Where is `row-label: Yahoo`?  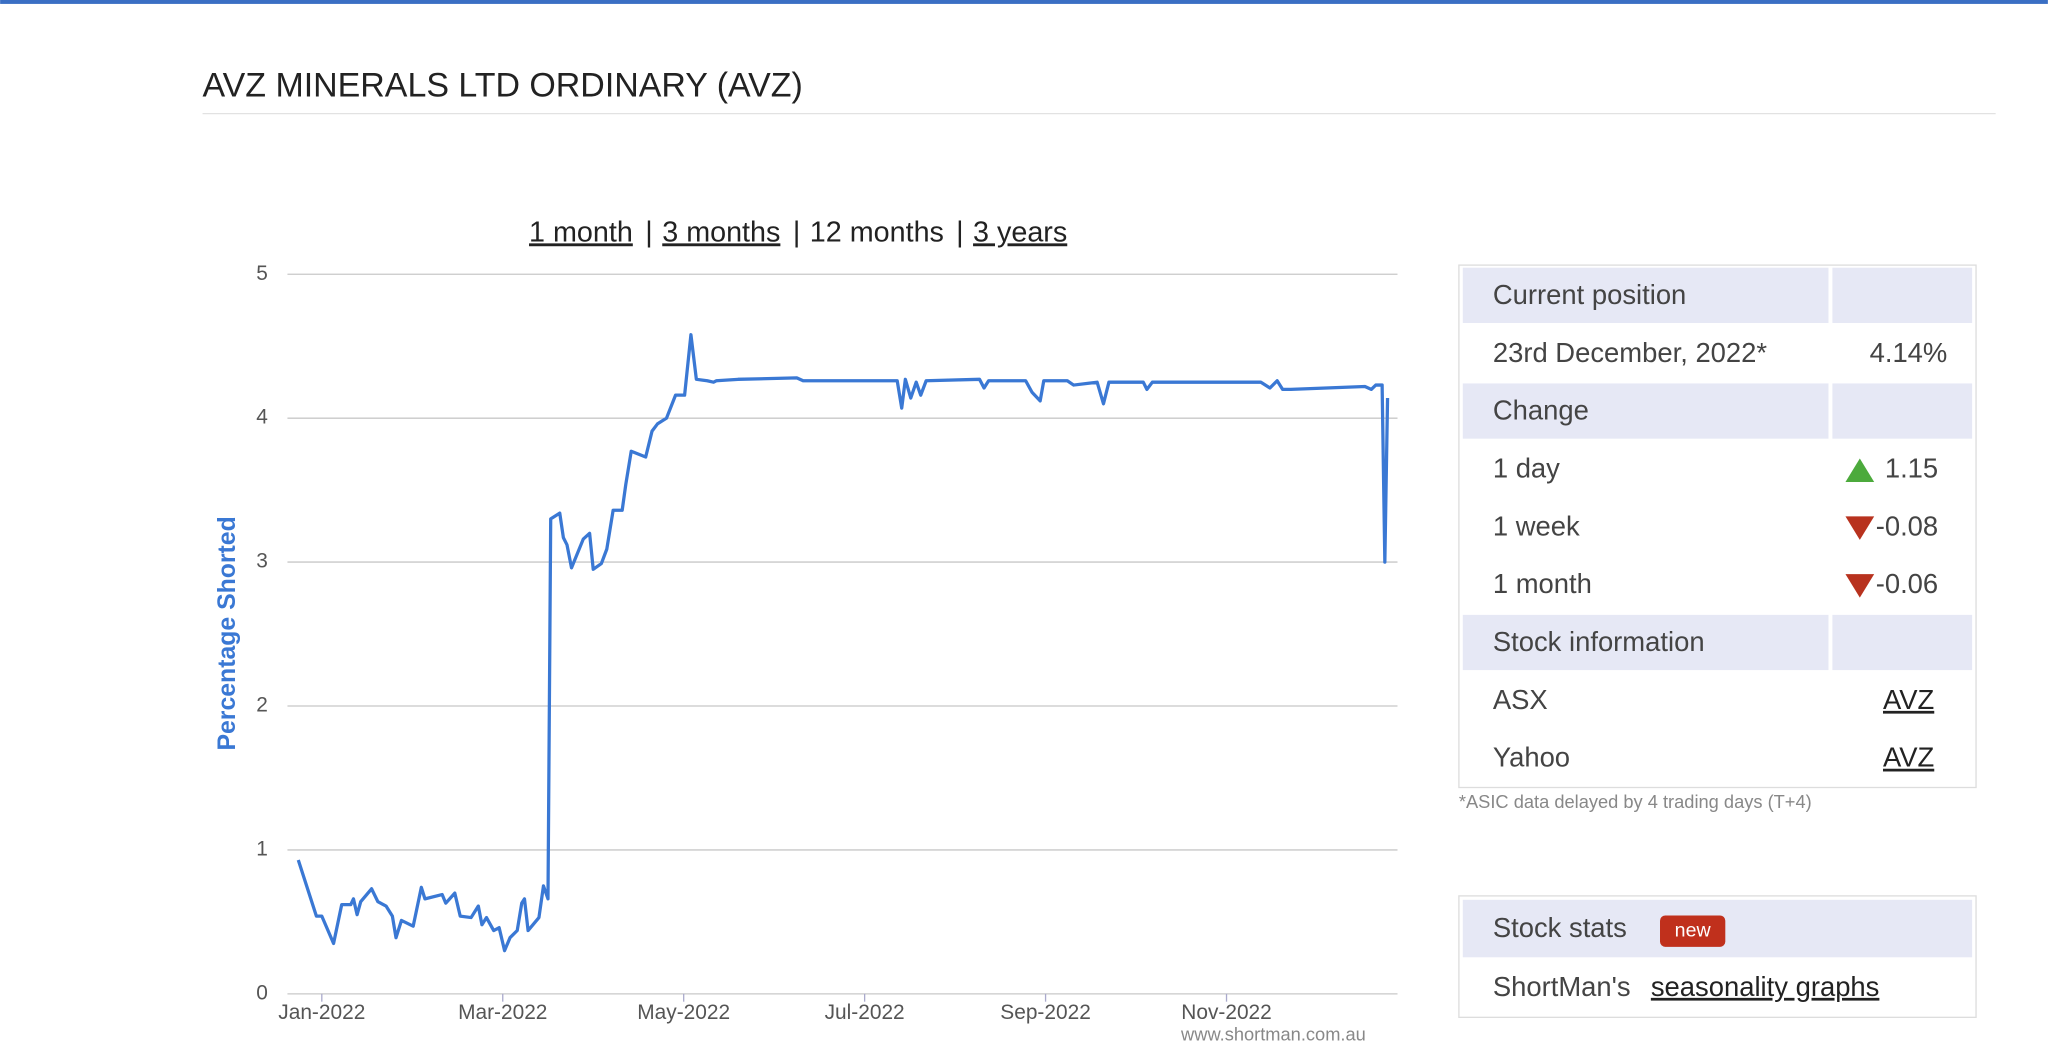
row-label: Yahoo is located at coordinates (1531, 757).